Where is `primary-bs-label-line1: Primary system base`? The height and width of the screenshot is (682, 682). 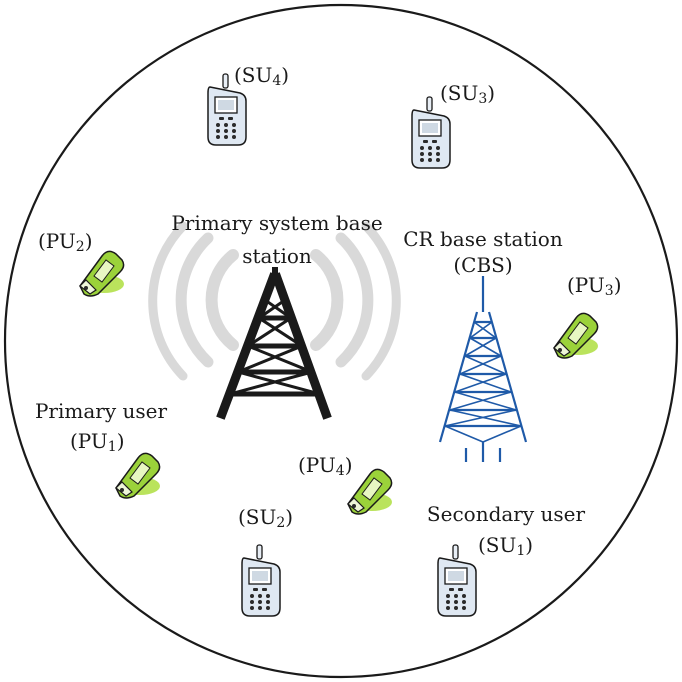 primary-bs-label-line1: Primary system base is located at coordinates (276, 223).